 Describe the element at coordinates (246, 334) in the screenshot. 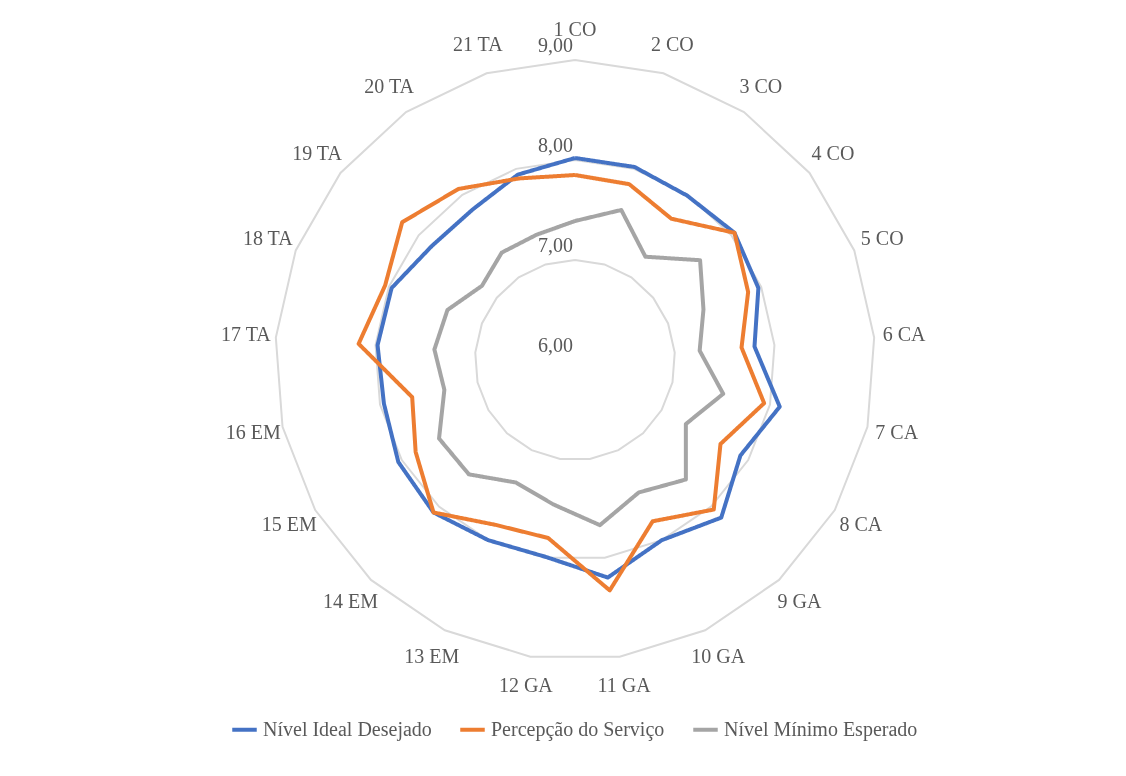

I see `spoke-label: 17 TA` at that location.